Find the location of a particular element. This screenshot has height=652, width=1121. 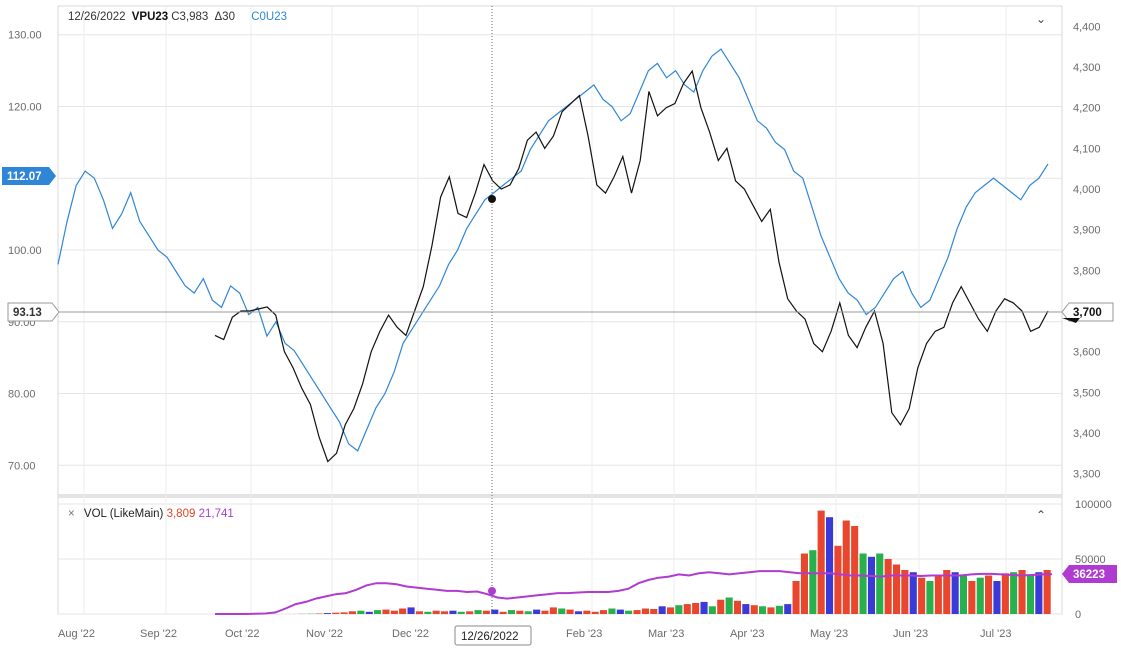

chevron-up-icon: ⌃ is located at coordinates (1041, 515).